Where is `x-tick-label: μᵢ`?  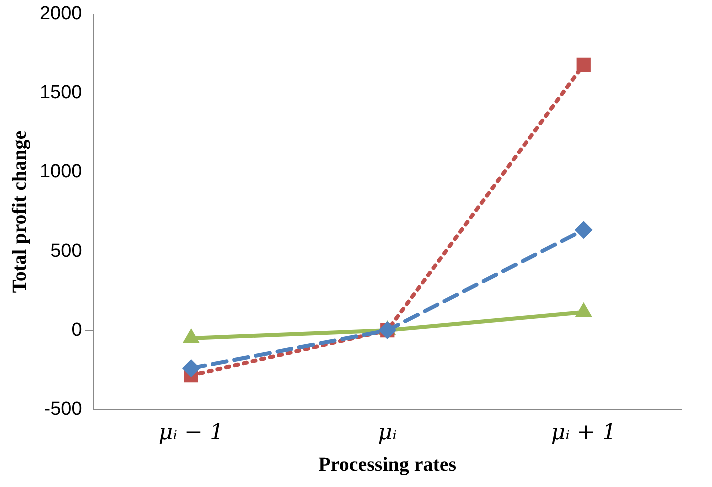
x-tick-label: μᵢ is located at coordinates (387, 433).